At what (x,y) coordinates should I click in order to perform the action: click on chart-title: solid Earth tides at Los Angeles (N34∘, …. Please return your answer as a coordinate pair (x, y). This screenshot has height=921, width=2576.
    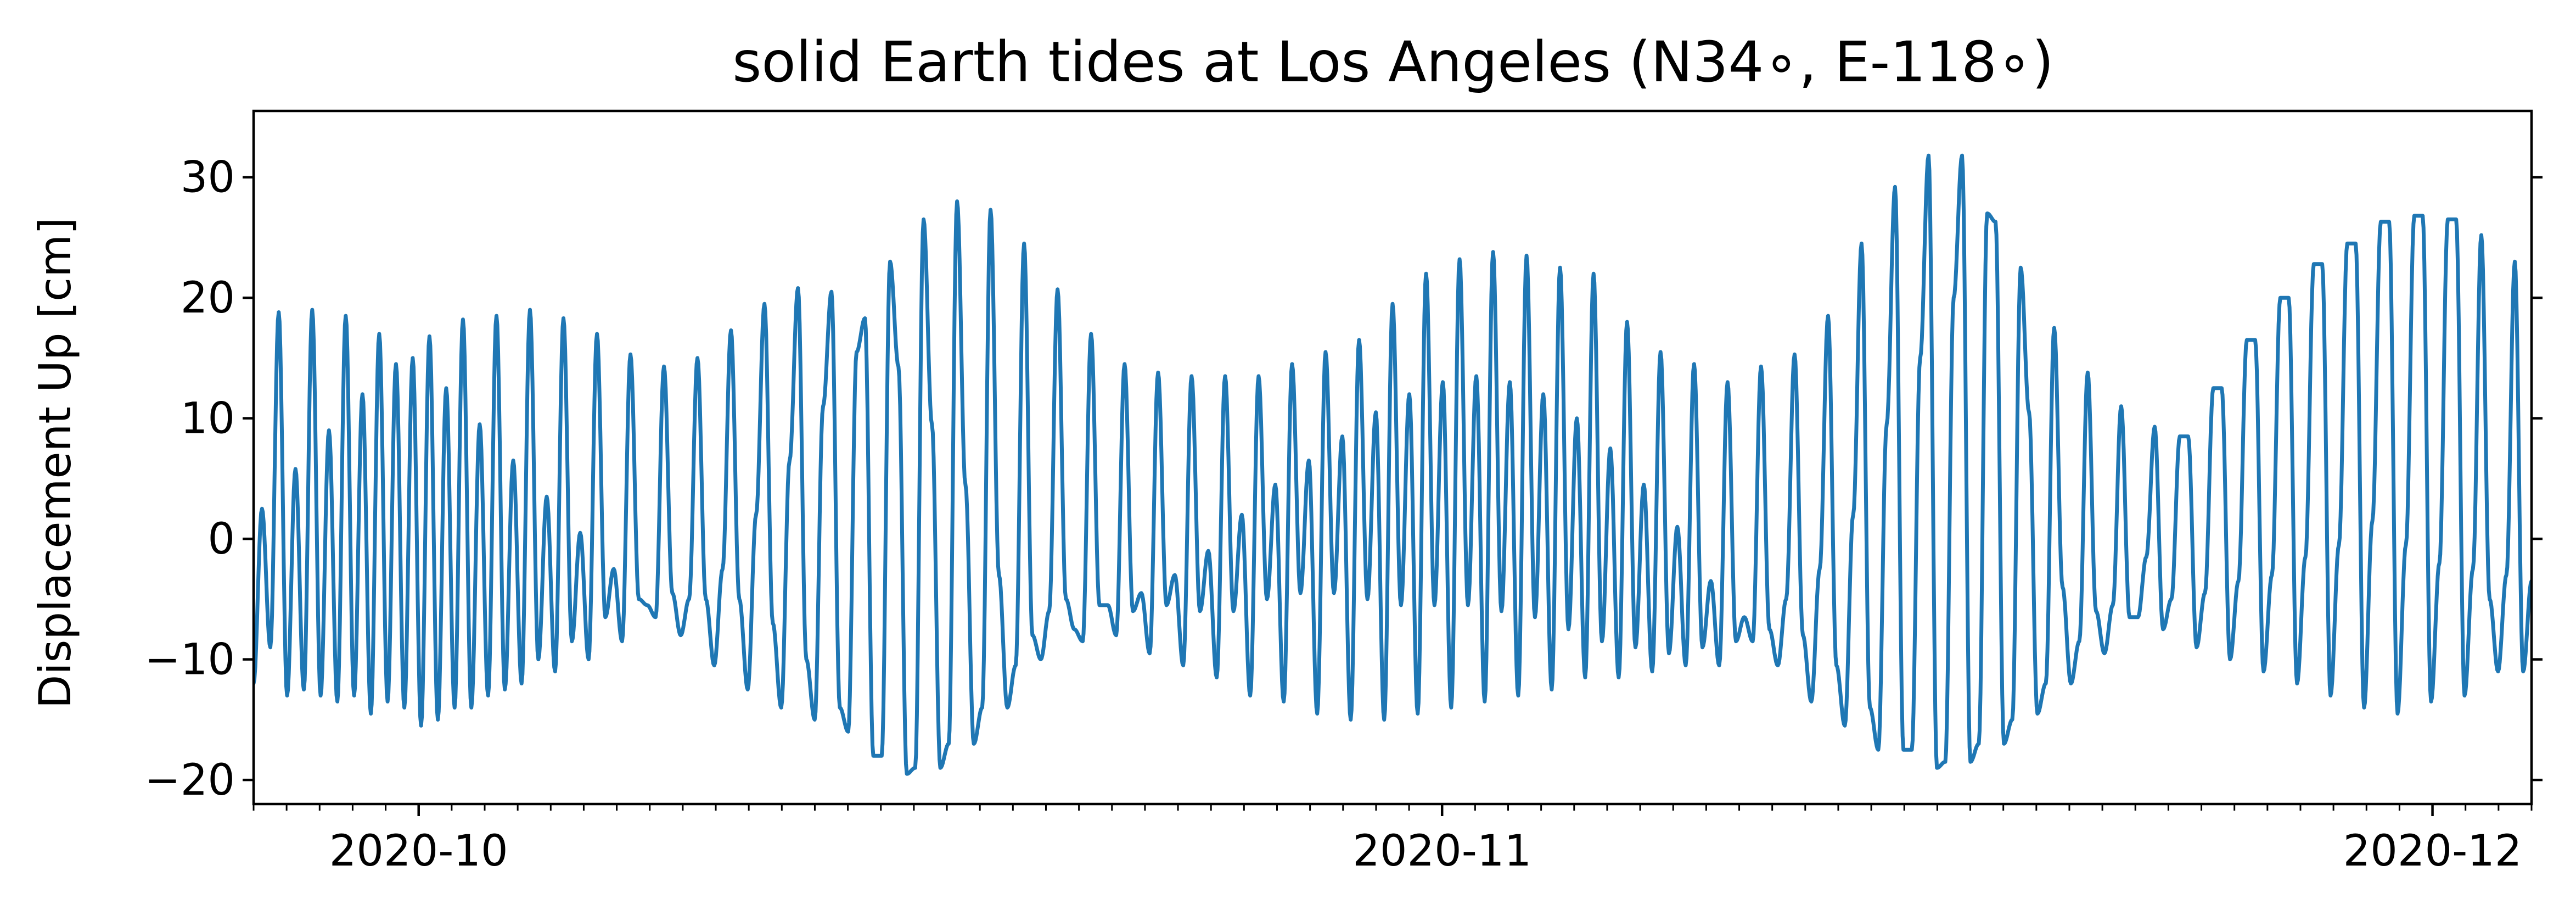
    Looking at the image, I should click on (1392, 62).